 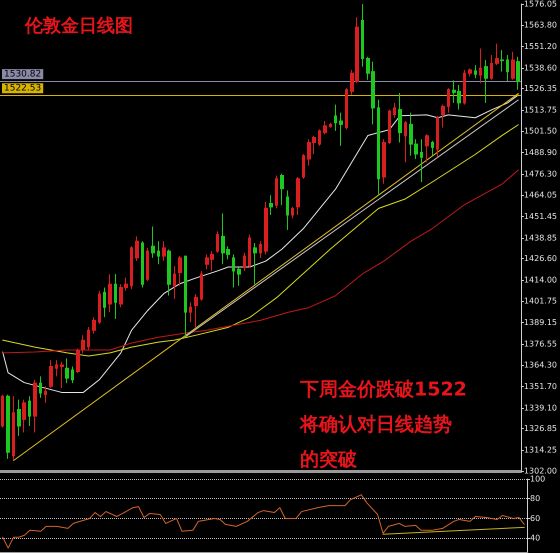 I want to click on y-tick-label: 1389.15, so click(x=541, y=322).